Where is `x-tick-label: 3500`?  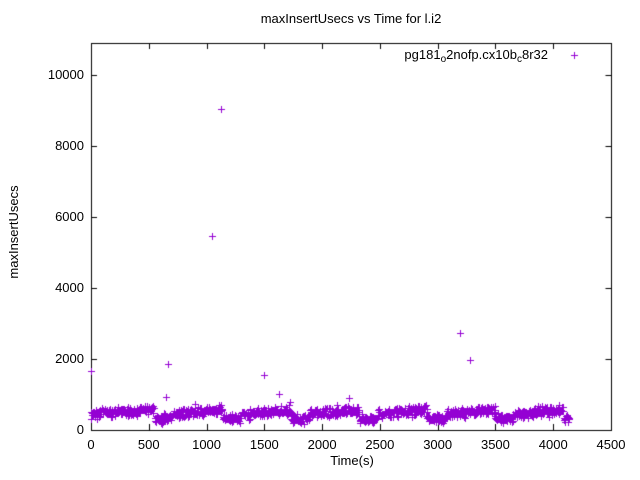
x-tick-label: 3500 is located at coordinates (495, 444).